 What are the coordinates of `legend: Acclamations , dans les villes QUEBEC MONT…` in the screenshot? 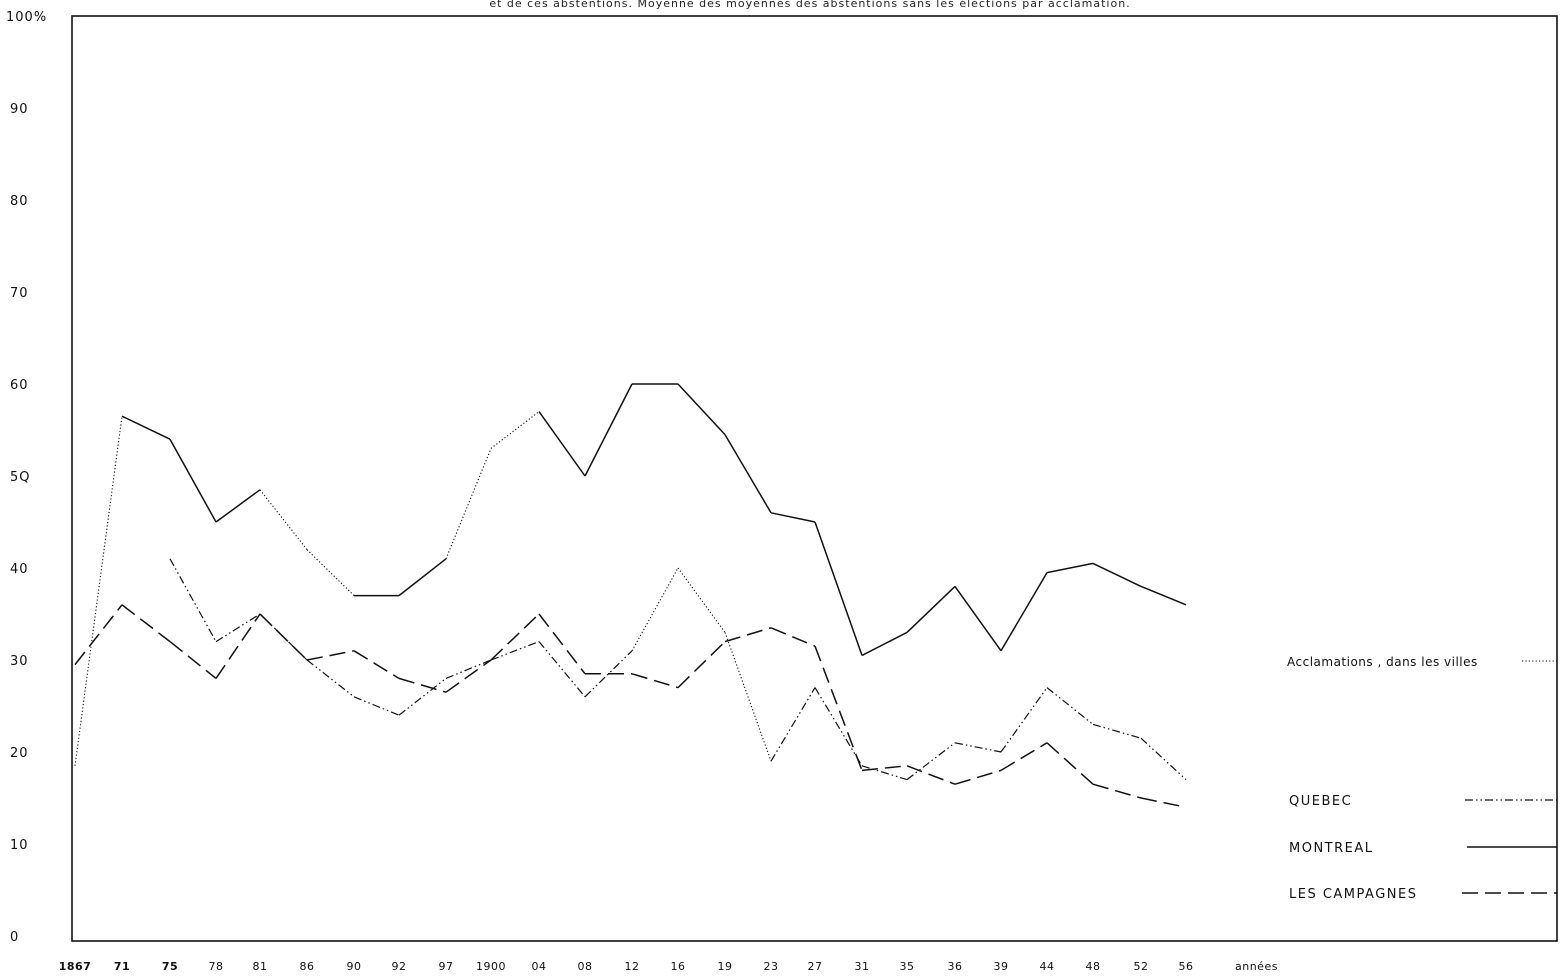 It's located at (1422, 778).